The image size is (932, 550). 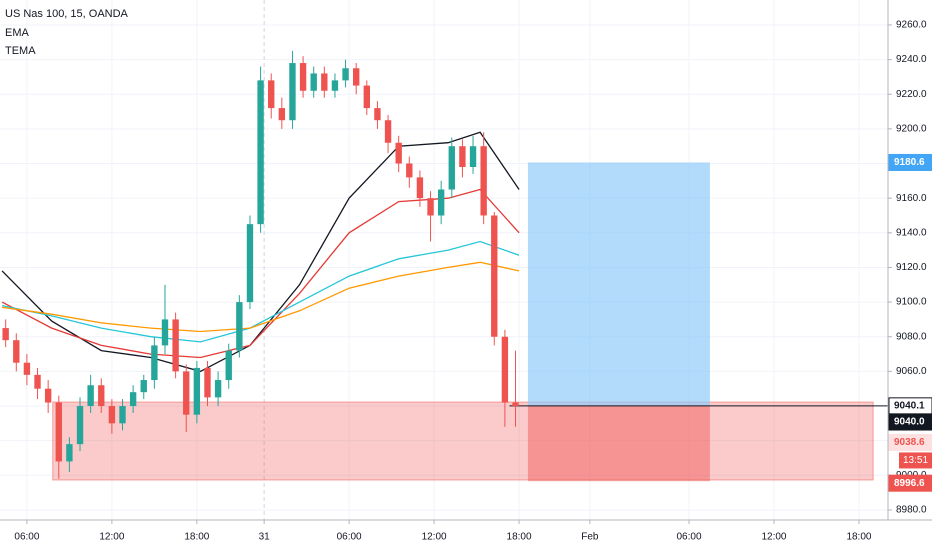 I want to click on price-tag-label: 9038.6, so click(x=909, y=442).